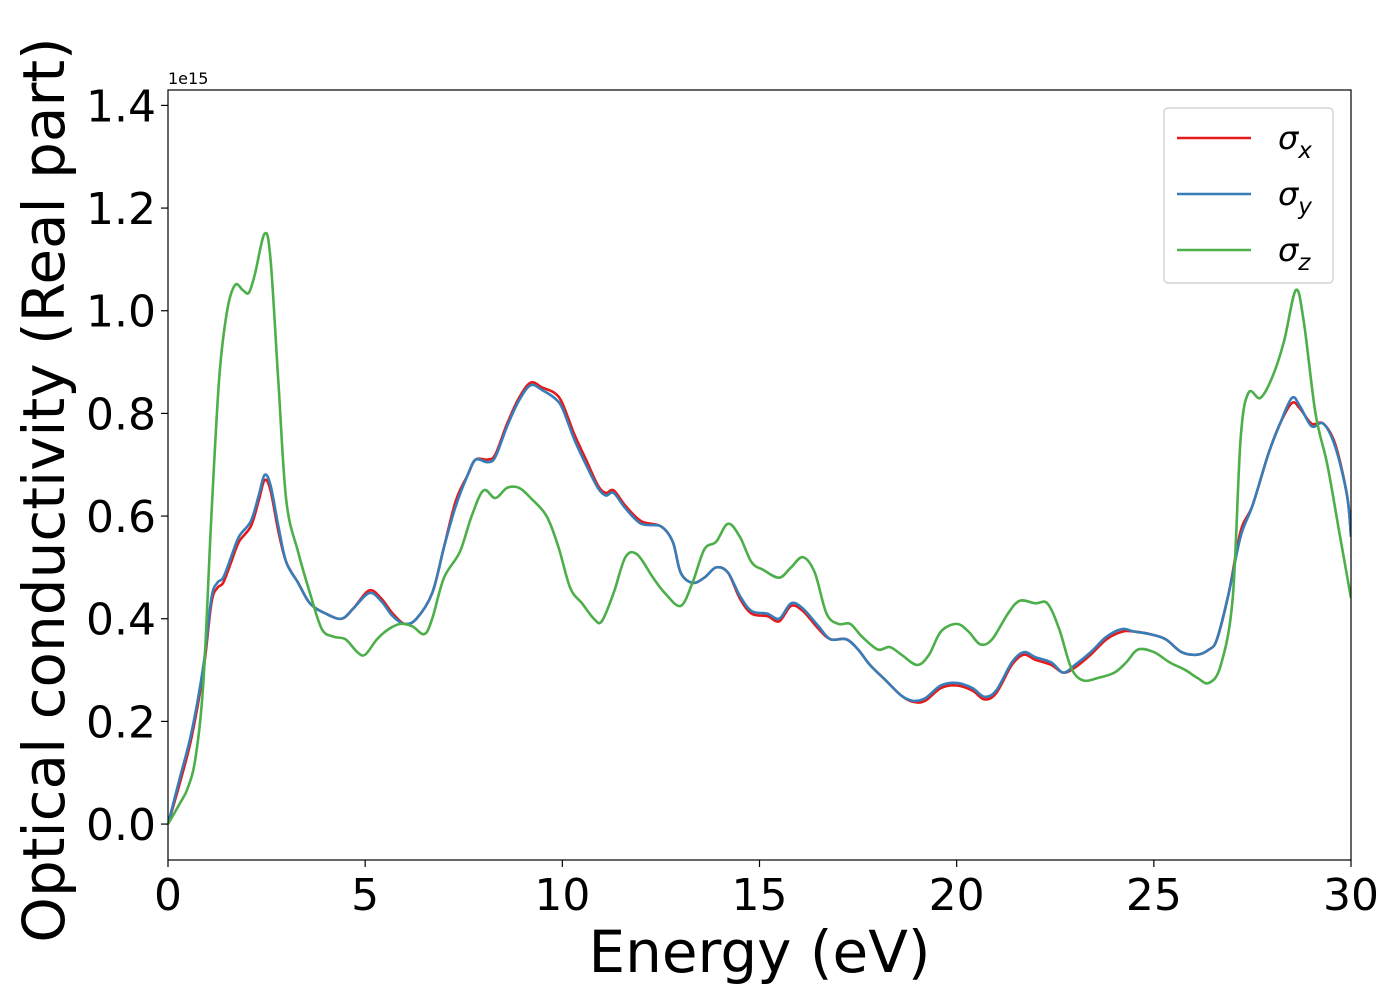 The height and width of the screenshot is (1000, 1400). What do you see at coordinates (759, 952) in the screenshot?
I see `x-axis-label: Energy (eV)` at bounding box center [759, 952].